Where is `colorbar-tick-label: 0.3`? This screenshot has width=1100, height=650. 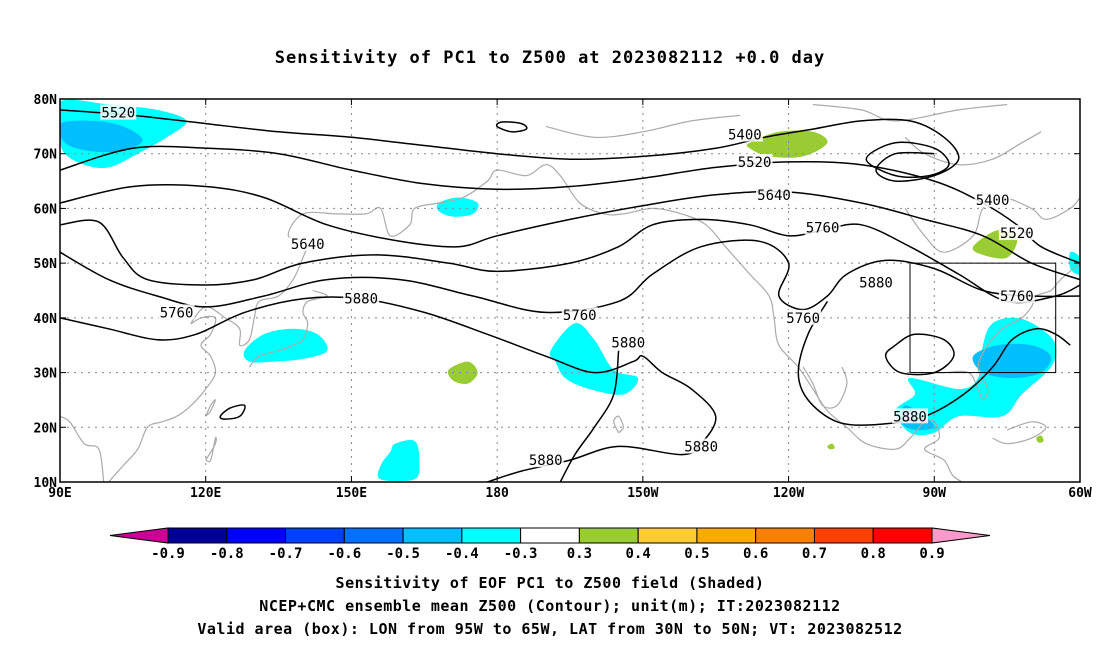 colorbar-tick-label: 0.3 is located at coordinates (579, 554).